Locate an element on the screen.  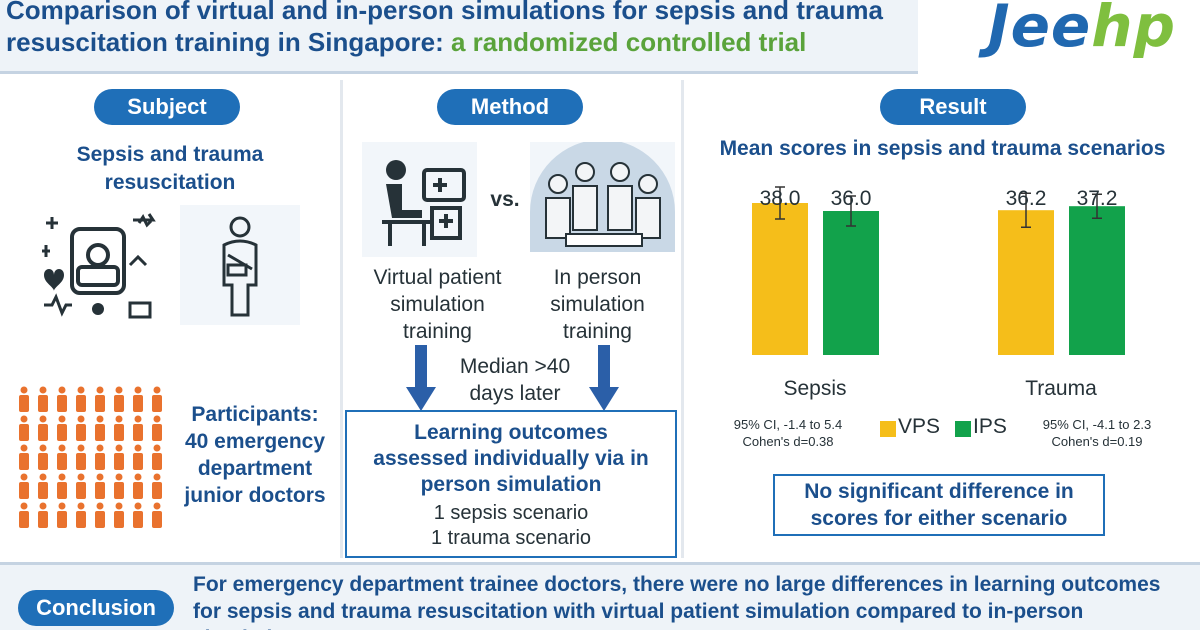
outcome-line-3: person simulation is located at coordinates (511, 484).